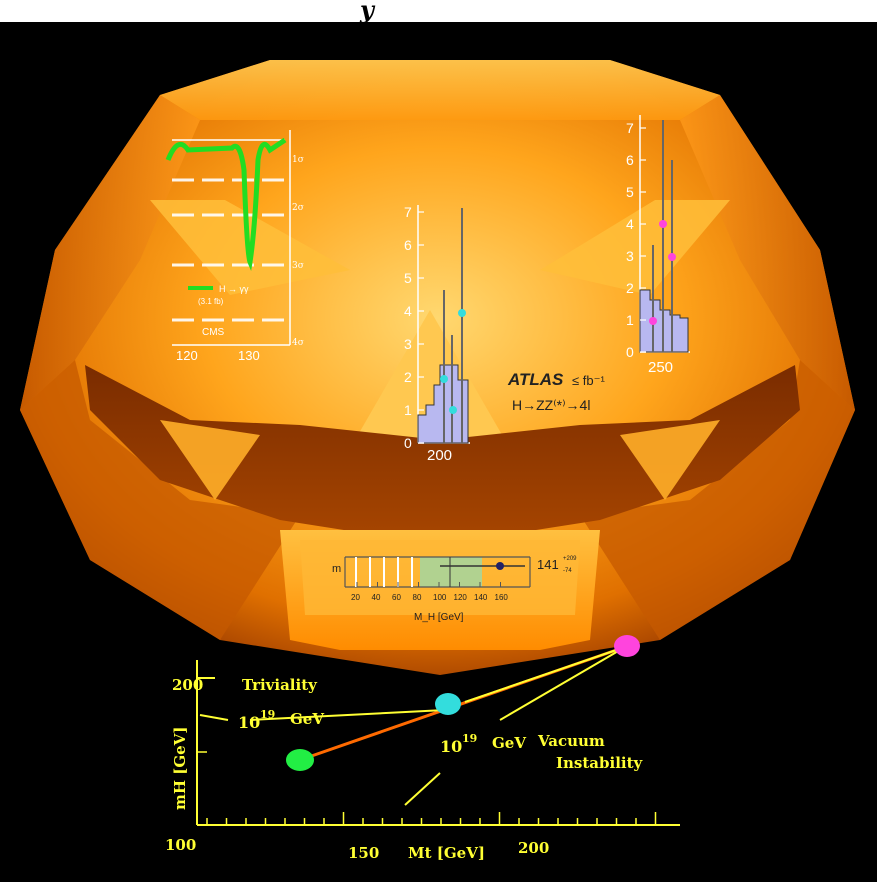 The width and height of the screenshot is (877, 882). What do you see at coordinates (367, 12) in the screenshot?
I see `banner-text: y` at bounding box center [367, 12].